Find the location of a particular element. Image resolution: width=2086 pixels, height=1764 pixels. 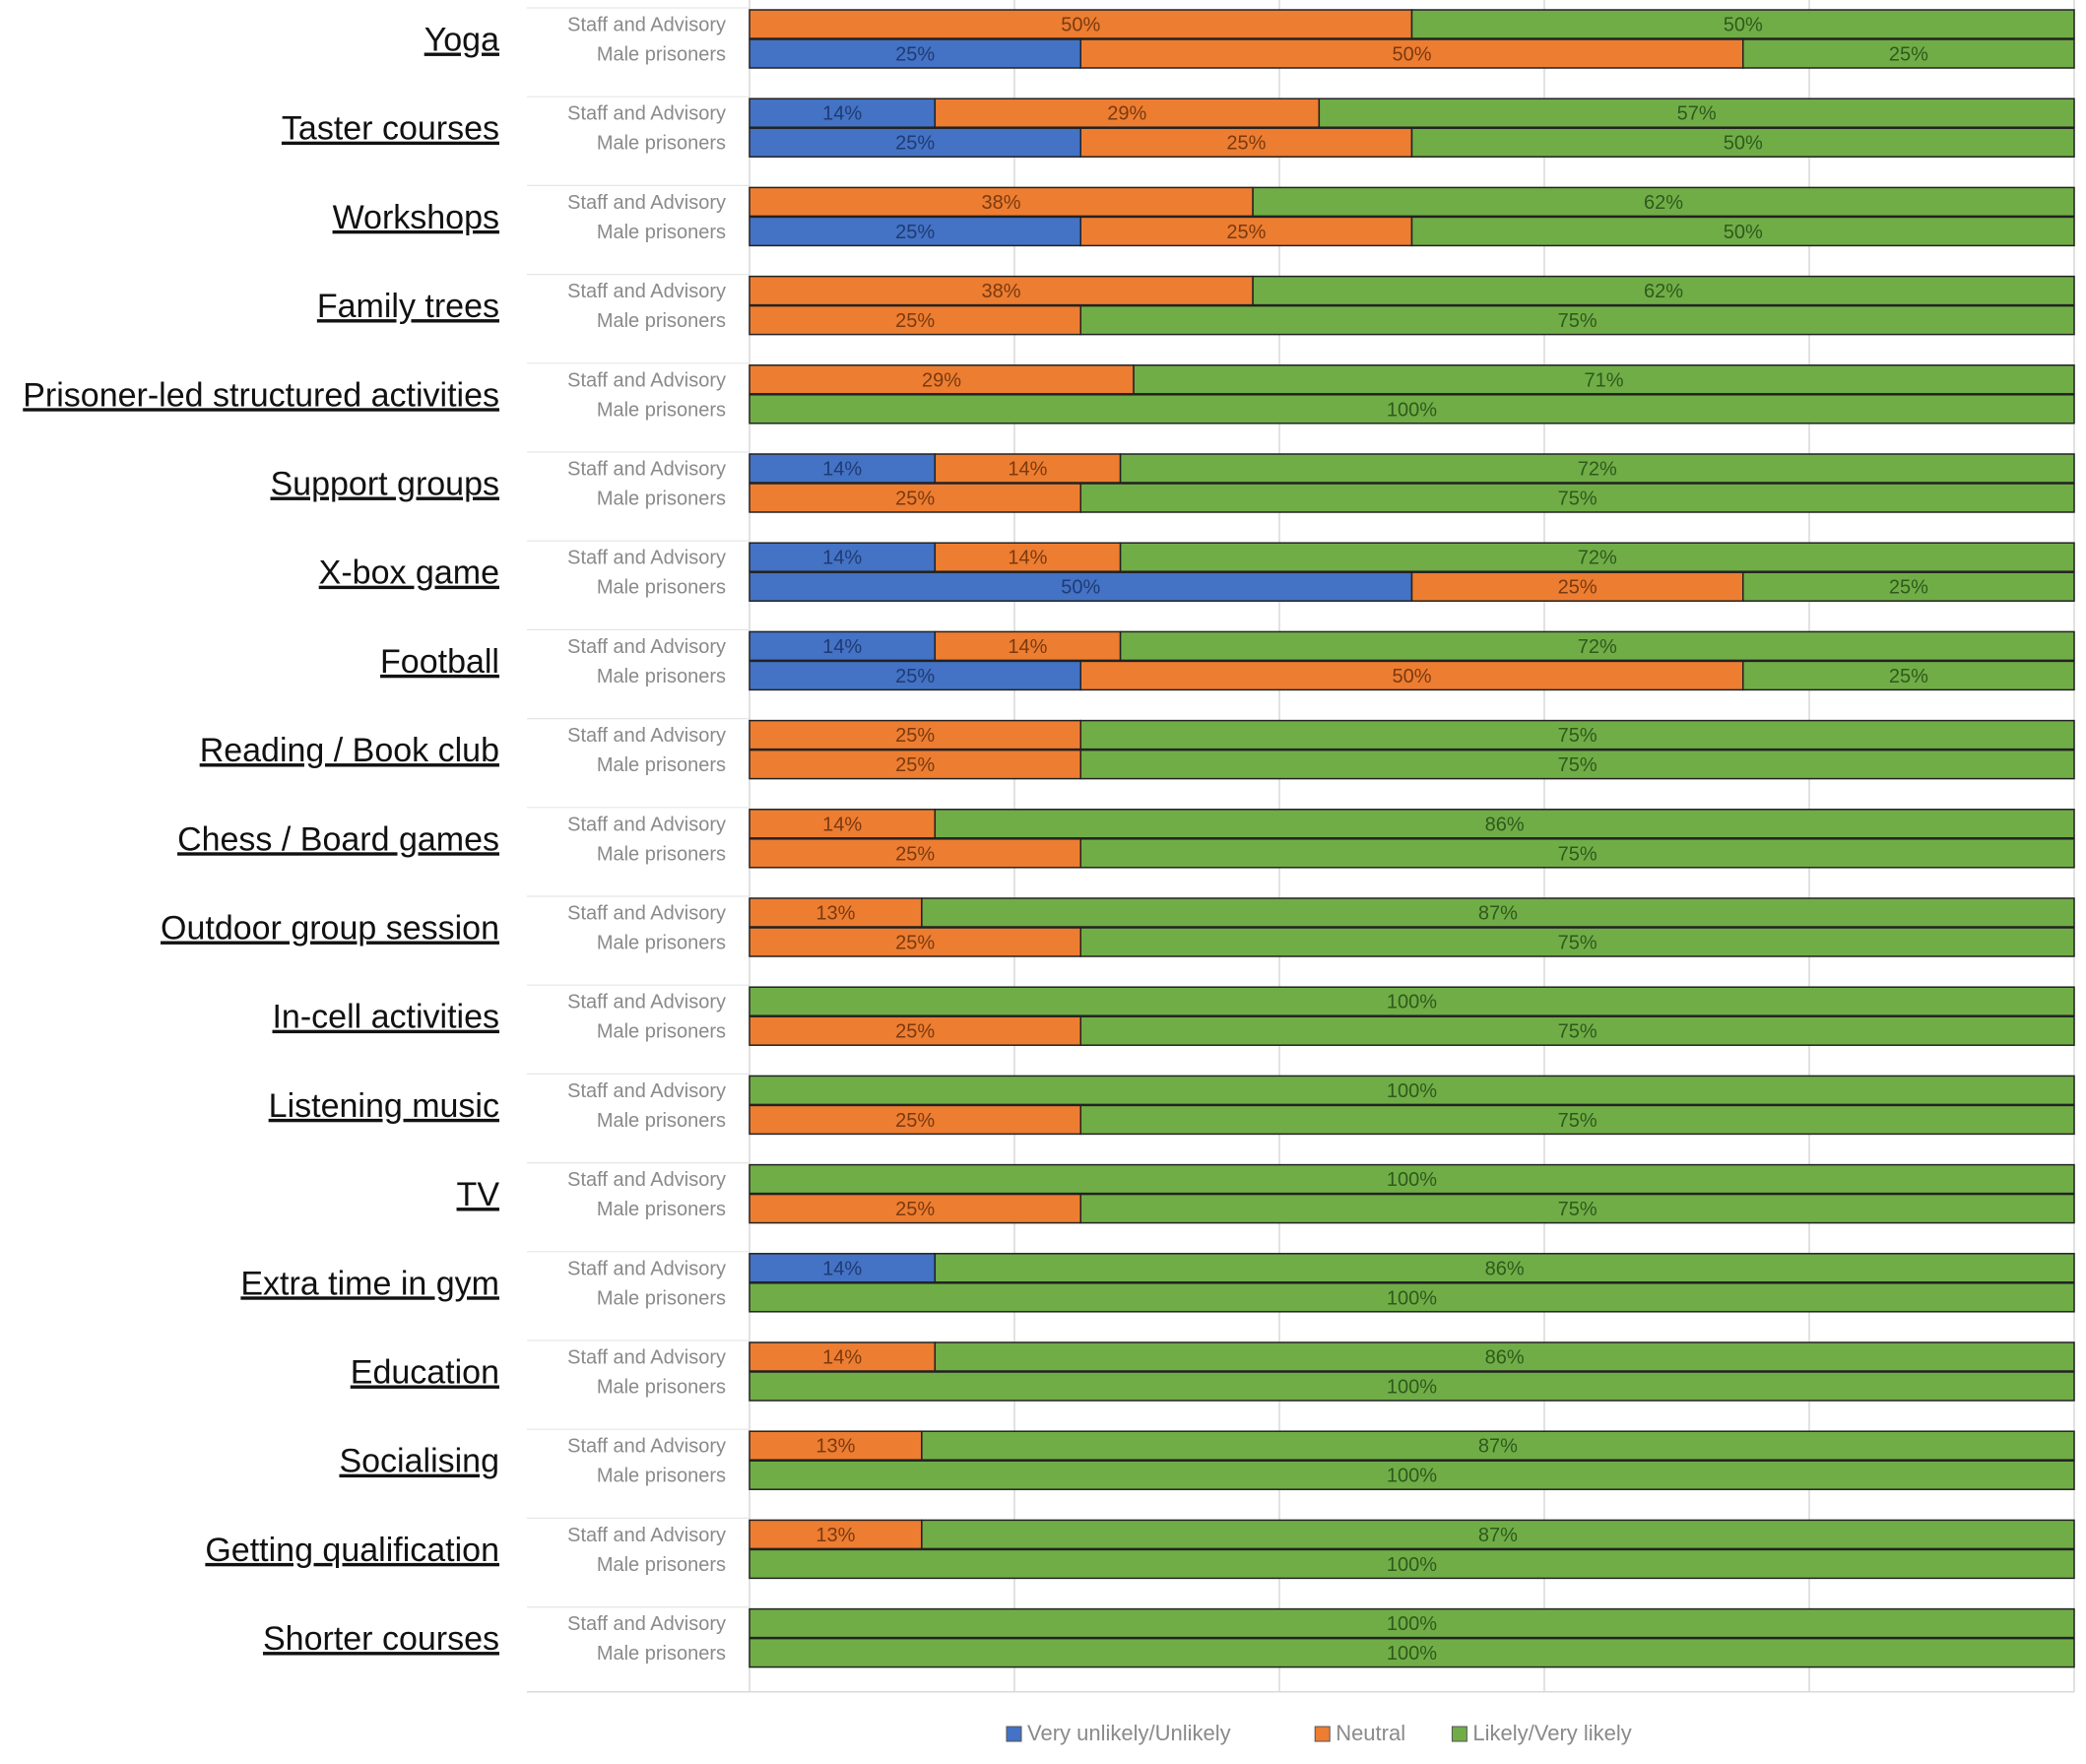

data-label: 71% is located at coordinates (1604, 380).